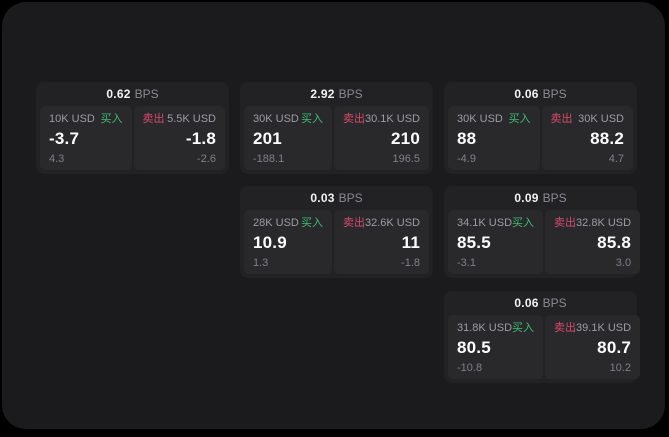  Describe the element at coordinates (474, 347) in the screenshot. I see `buy-price: 80.5` at that location.